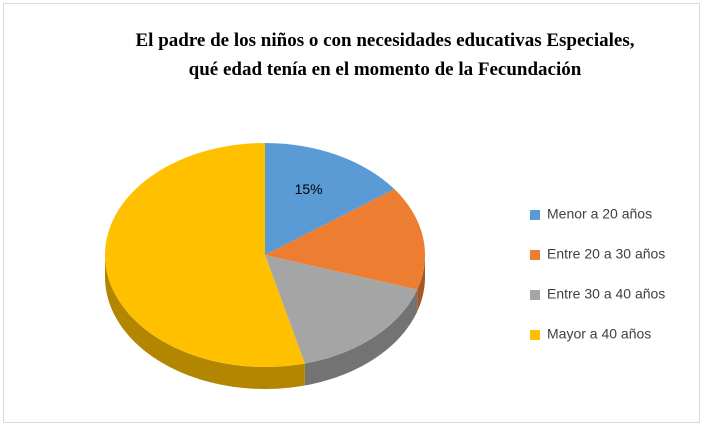 The height and width of the screenshot is (434, 714). Describe the element at coordinates (599, 334) in the screenshot. I see `legend-label: Mayor a 40 años` at that location.